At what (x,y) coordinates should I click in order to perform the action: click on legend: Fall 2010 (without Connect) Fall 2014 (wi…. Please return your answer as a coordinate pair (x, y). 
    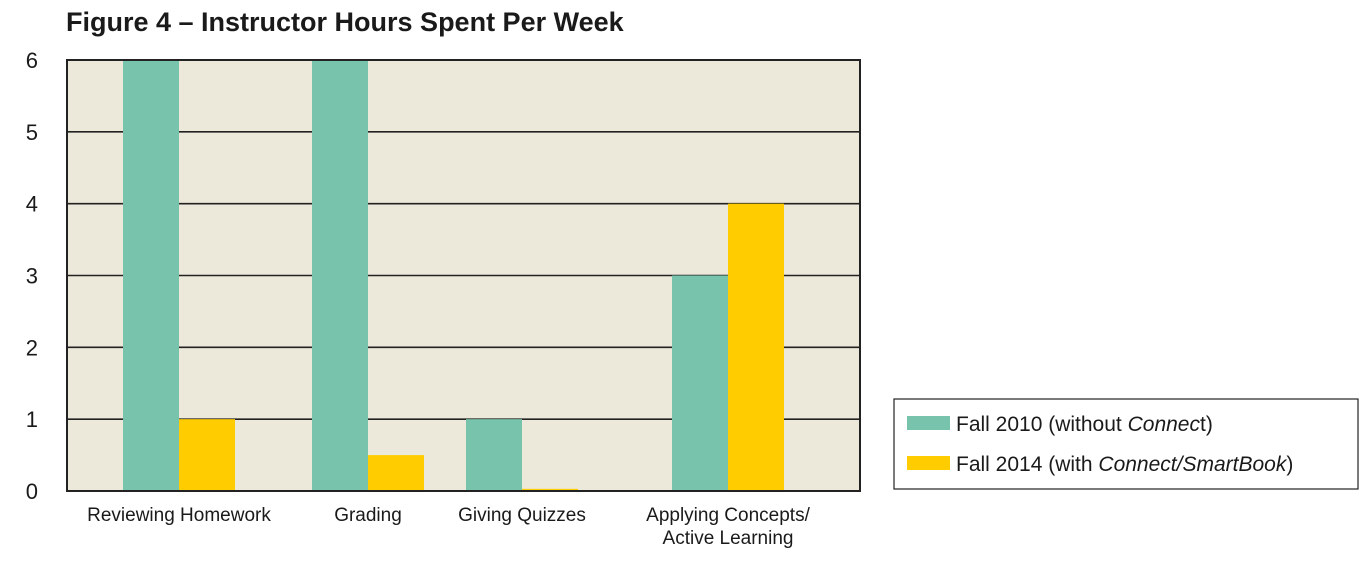
    Looking at the image, I should click on (1126, 444).